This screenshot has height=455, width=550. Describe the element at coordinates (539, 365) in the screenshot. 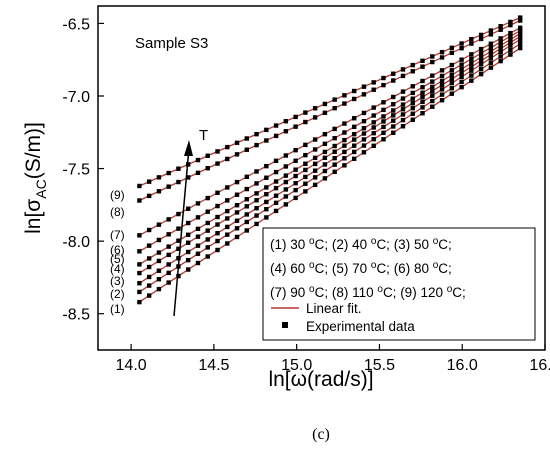

I see `x-tick-label: 16.5` at that location.